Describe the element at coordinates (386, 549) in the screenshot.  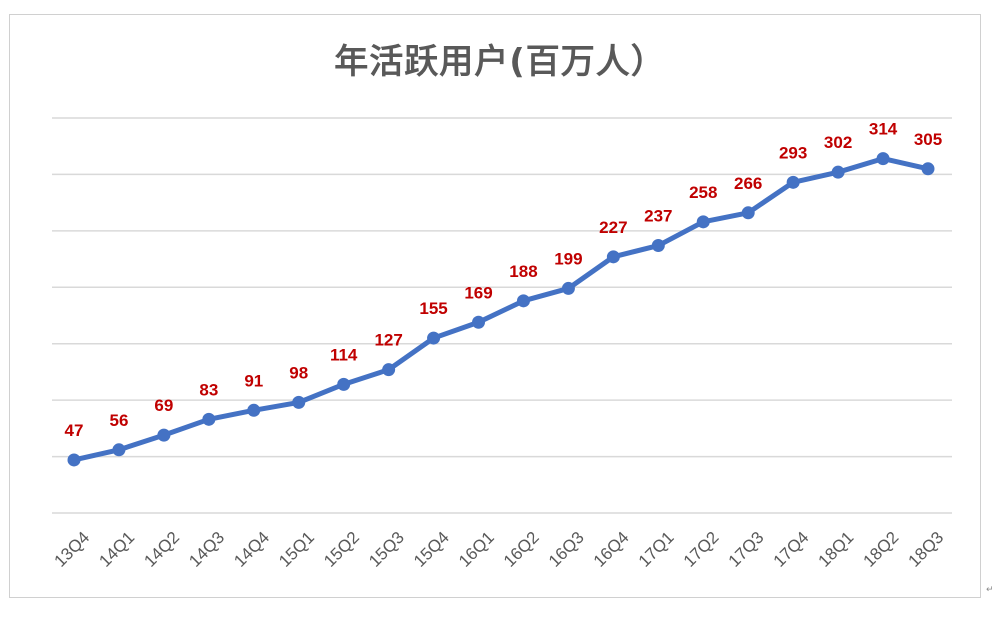
I see `x-tick-label: 15Q3` at that location.